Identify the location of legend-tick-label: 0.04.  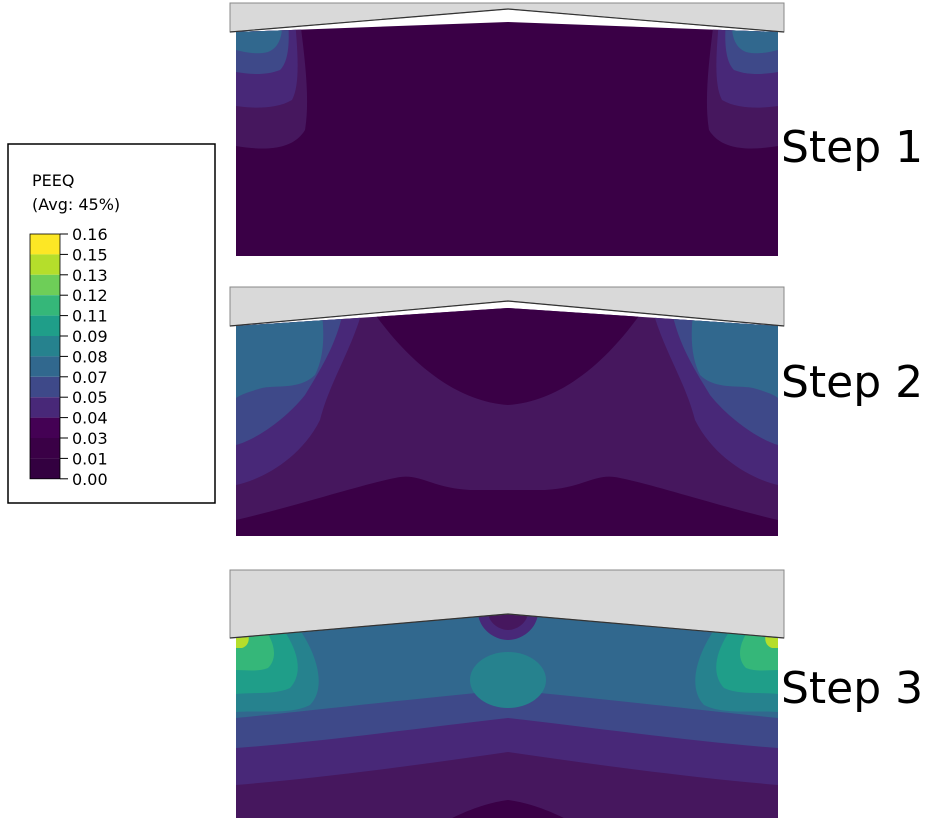
(90, 418).